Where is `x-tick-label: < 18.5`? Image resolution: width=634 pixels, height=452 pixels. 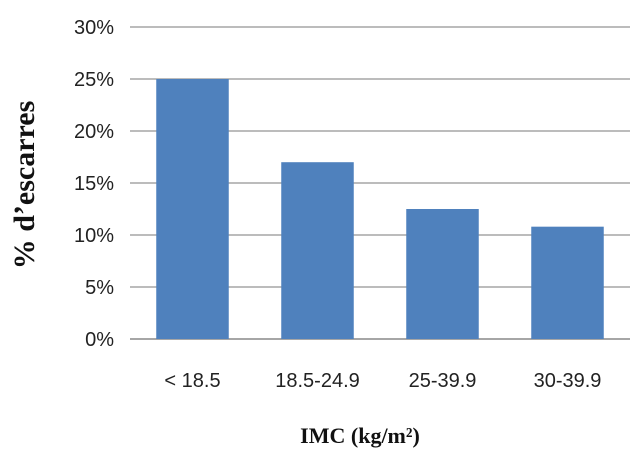 x-tick-label: < 18.5 is located at coordinates (192, 381).